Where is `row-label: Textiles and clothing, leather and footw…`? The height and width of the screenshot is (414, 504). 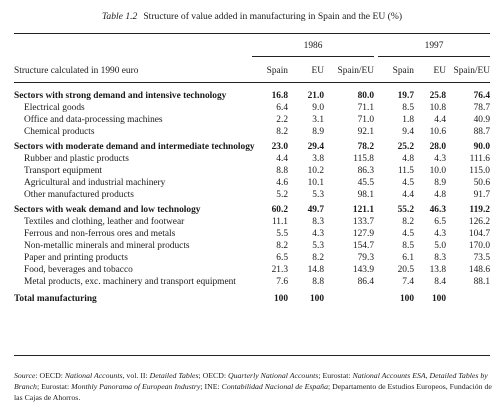 row-label: Textiles and clothing, leather and footw… is located at coordinates (104, 222).